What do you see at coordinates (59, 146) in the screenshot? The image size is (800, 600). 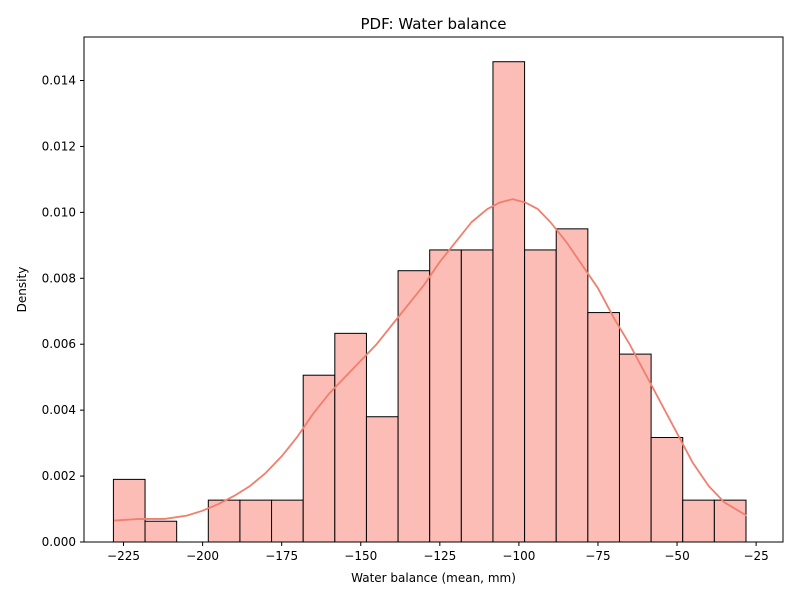 I see `y-tick-label: 0.012` at bounding box center [59, 146].